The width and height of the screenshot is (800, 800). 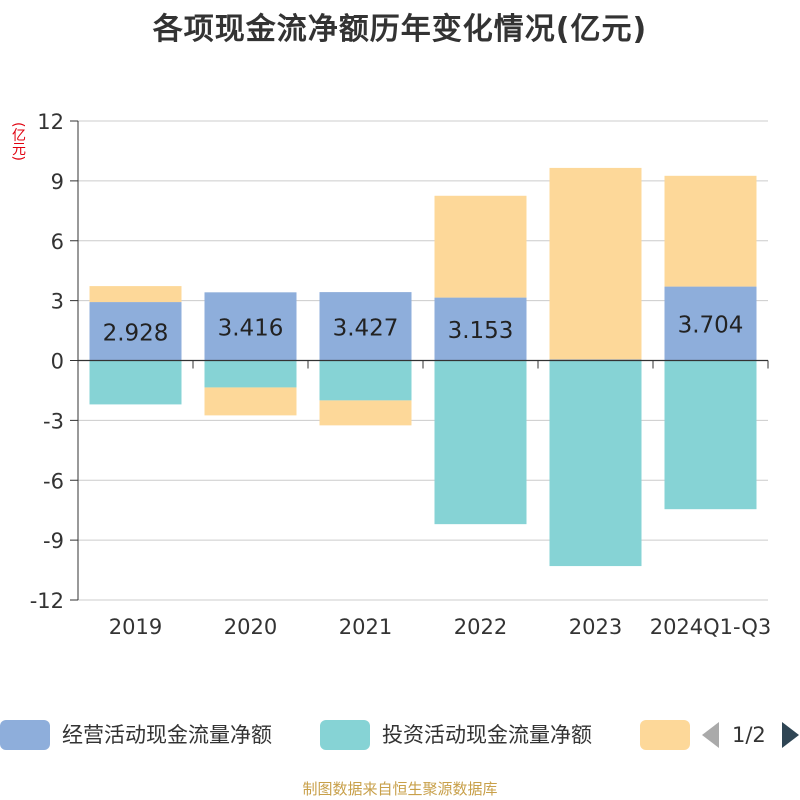 I want to click on data-label-2024Q1-Q3: 3.704, so click(x=711, y=326).